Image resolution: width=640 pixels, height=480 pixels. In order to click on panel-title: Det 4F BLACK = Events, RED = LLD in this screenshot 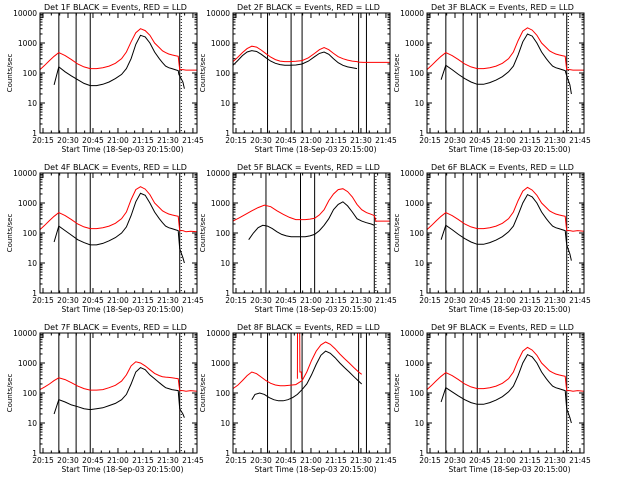, I will do `click(115, 167)`.